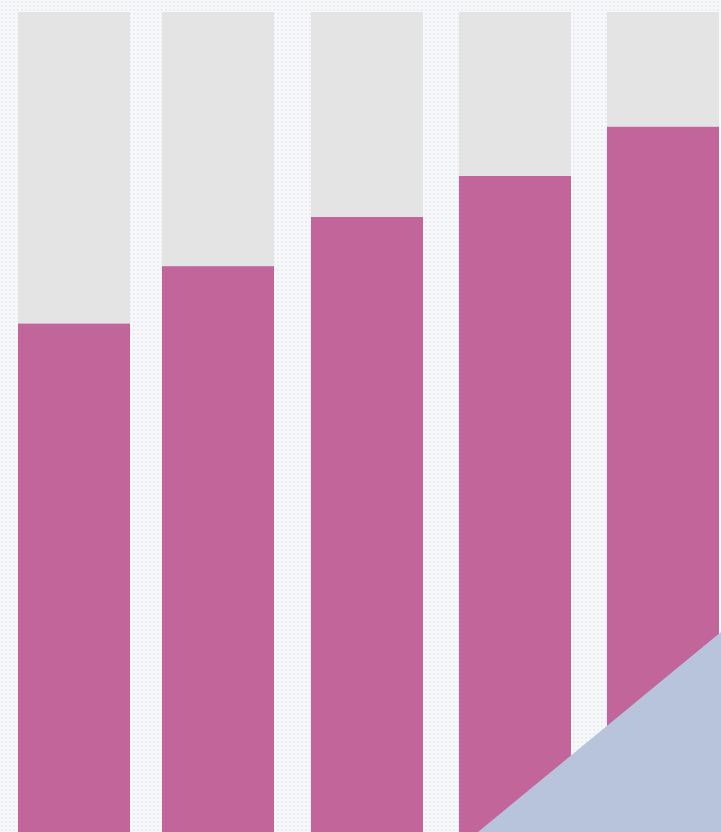 The height and width of the screenshot is (832, 721). What do you see at coordinates (599, 732) in the screenshot?
I see `corner-overlay-shape` at bounding box center [599, 732].